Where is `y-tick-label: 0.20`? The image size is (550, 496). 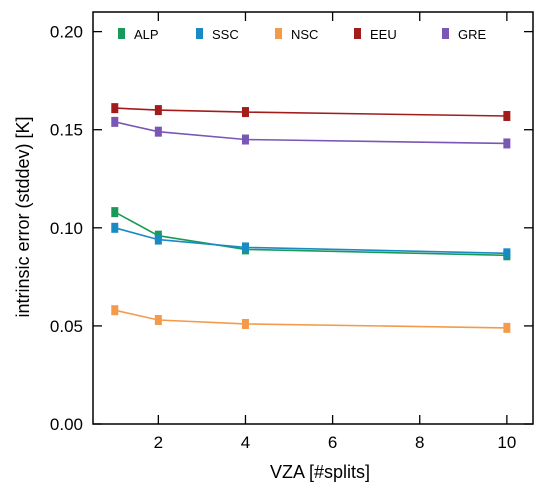 y-tick-label: 0.20 is located at coordinates (66, 32).